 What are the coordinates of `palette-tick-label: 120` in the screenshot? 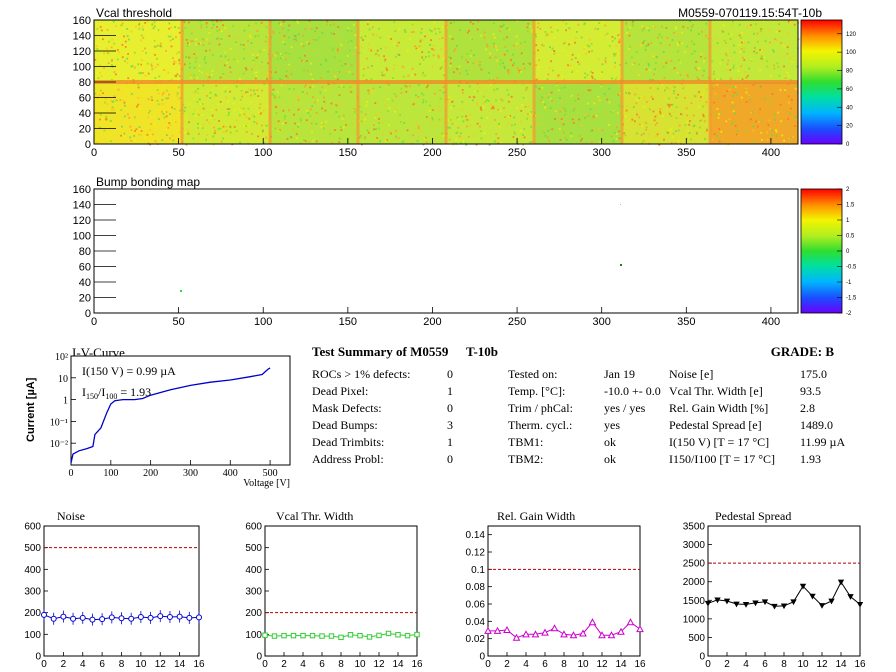 It's located at (851, 35).